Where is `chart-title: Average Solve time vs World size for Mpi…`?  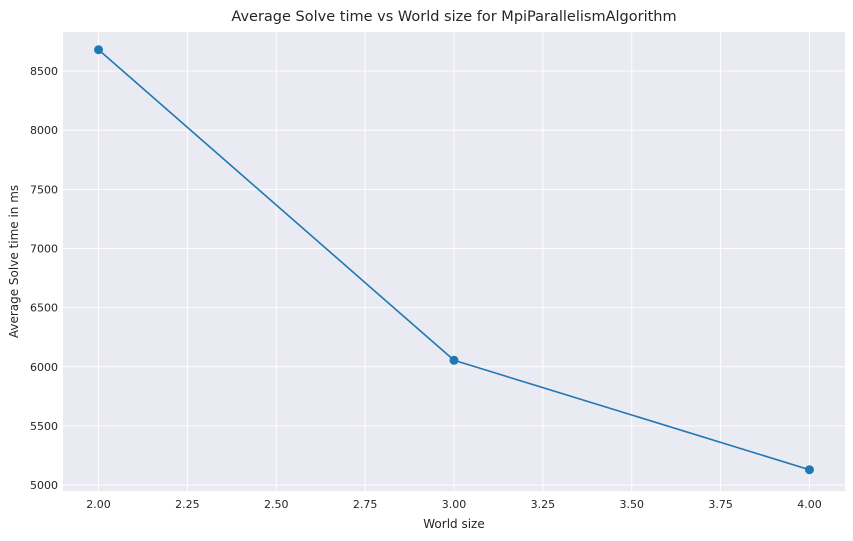 chart-title: Average Solve time vs World size for Mpi… is located at coordinates (453, 17).